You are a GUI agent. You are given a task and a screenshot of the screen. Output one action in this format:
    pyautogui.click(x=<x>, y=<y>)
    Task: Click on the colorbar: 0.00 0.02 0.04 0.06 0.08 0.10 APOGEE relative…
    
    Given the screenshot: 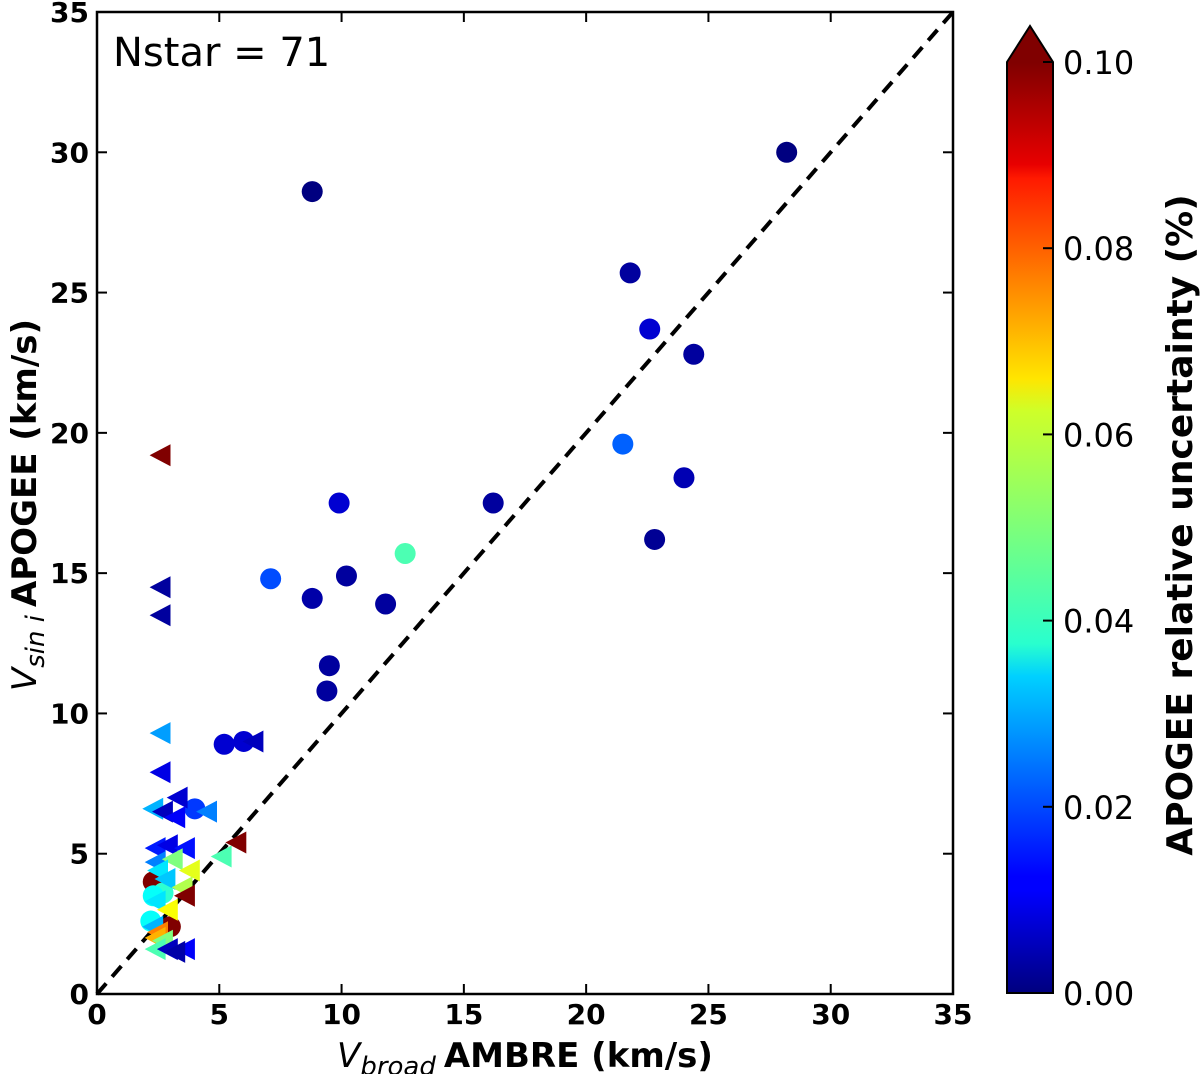 What is the action you would take?
    pyautogui.click(x=1103, y=518)
    